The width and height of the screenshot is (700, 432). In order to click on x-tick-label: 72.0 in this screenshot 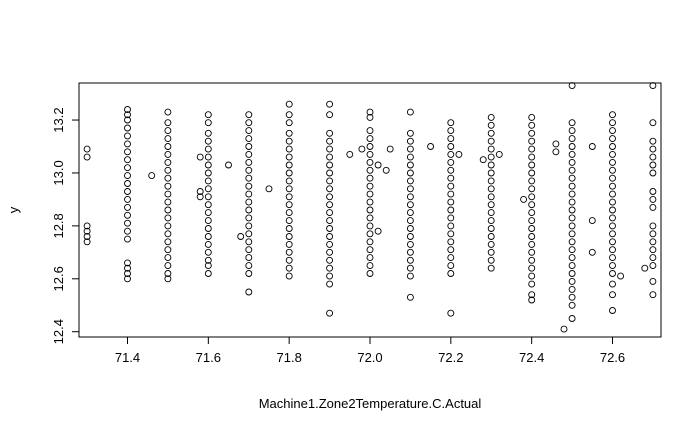, I will do `click(369, 357)`.